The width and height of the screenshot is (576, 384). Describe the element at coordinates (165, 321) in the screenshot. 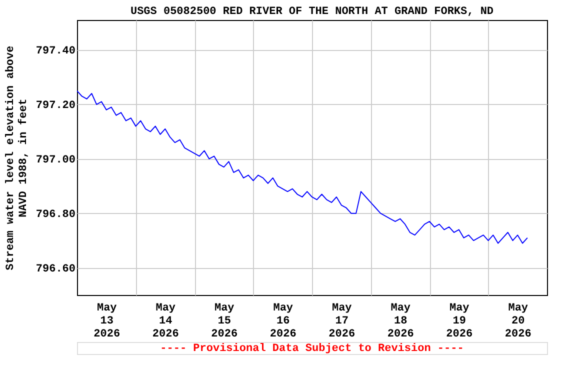

I see `x-tick-label: May 14 2026` at that location.